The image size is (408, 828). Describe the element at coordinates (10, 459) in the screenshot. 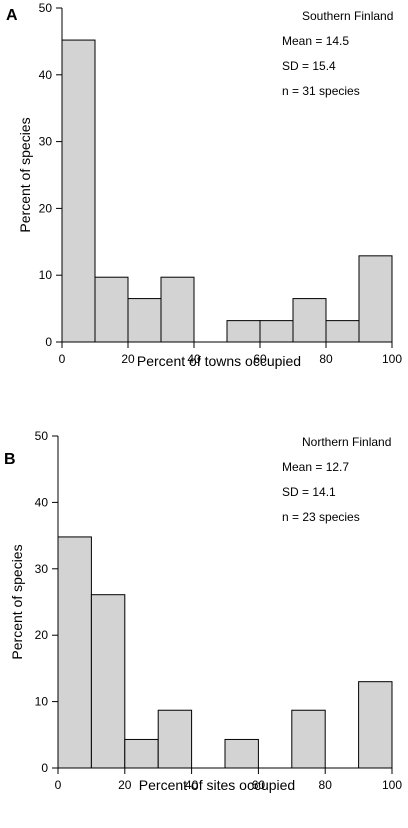

I see `panel-b-letter: B` at that location.